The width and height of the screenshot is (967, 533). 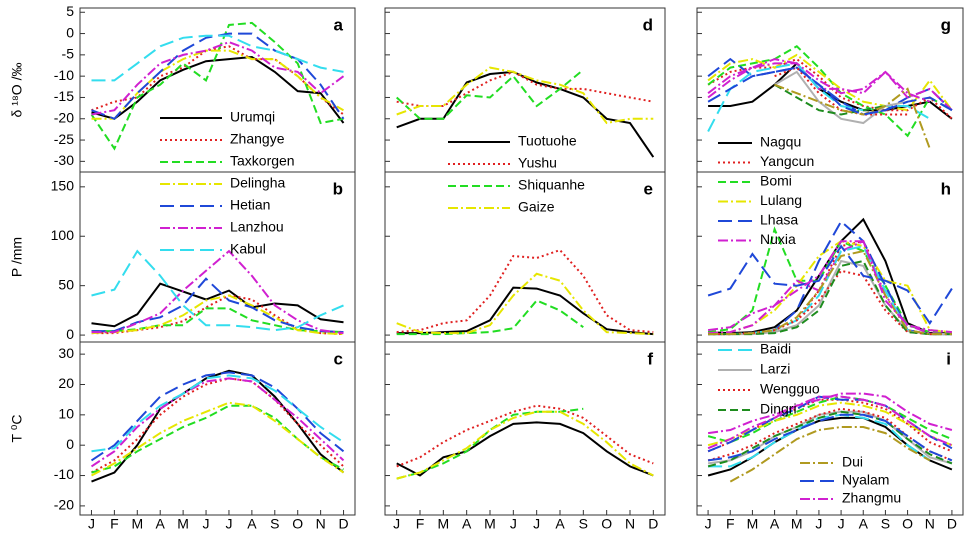 What do you see at coordinates (339, 24) in the screenshot?
I see `panel-label: a` at bounding box center [339, 24].